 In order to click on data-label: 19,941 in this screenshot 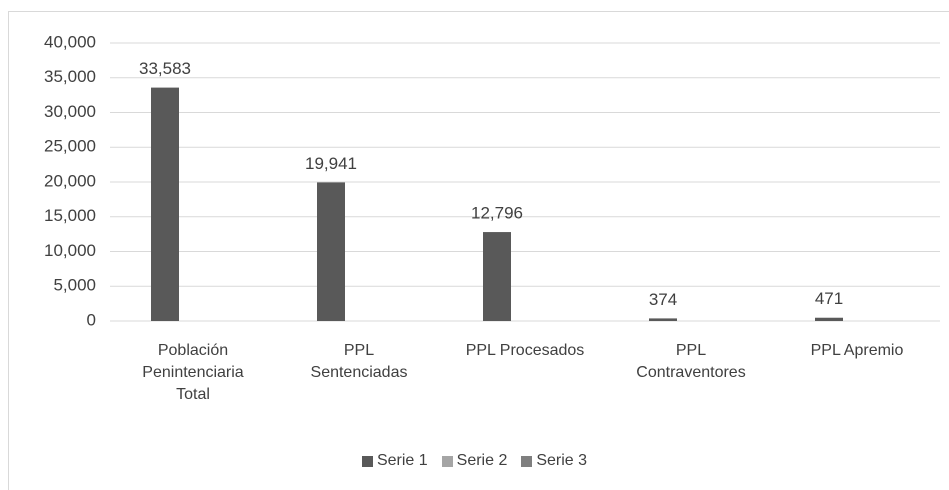, I will do `click(331, 163)`.